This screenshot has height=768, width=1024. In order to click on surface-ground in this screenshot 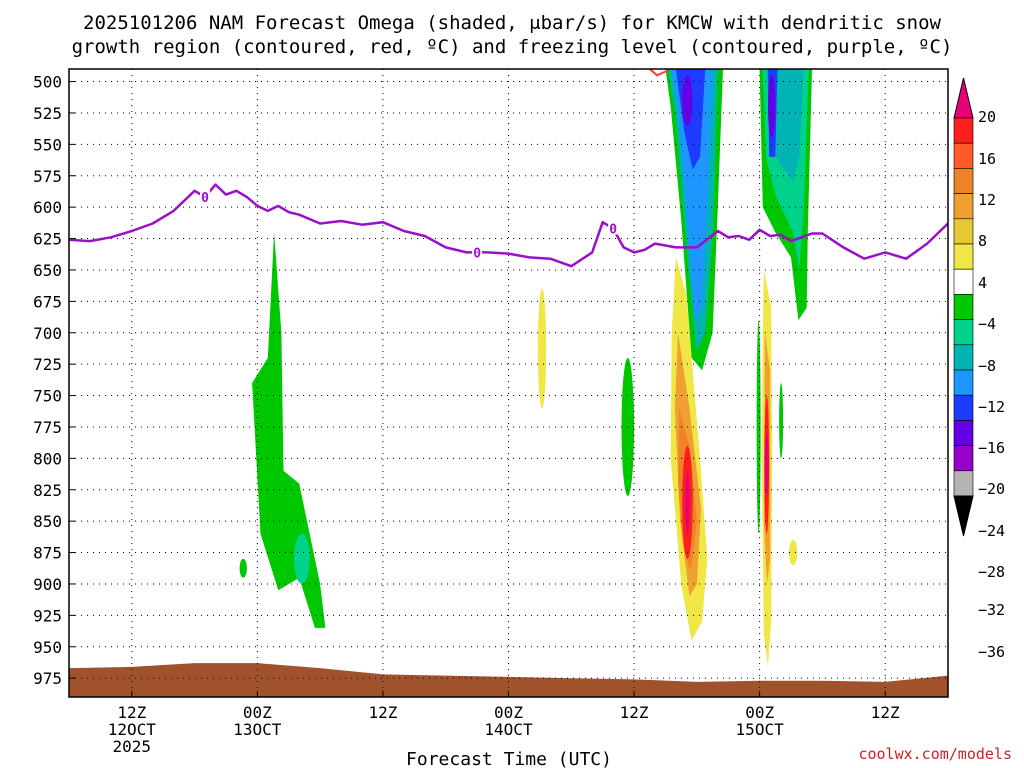, I will do `click(508, 680)`.